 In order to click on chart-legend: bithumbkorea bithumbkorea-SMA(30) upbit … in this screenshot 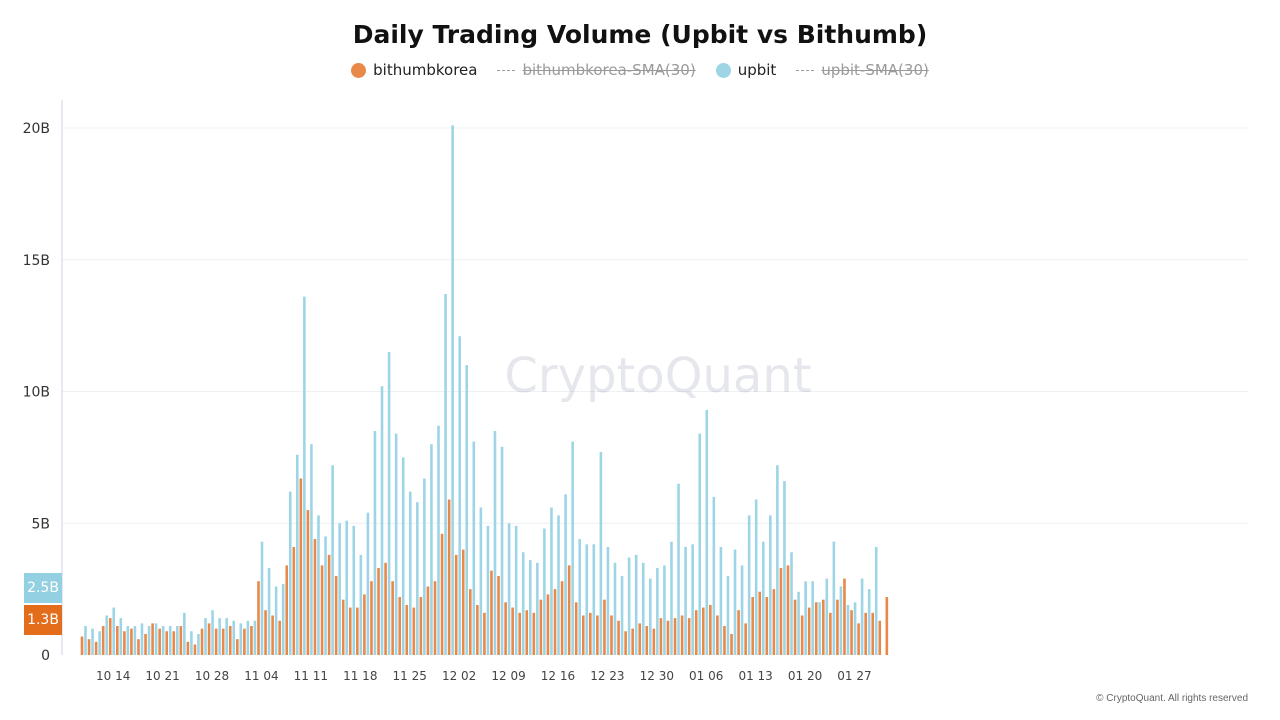, I will do `click(640, 70)`.